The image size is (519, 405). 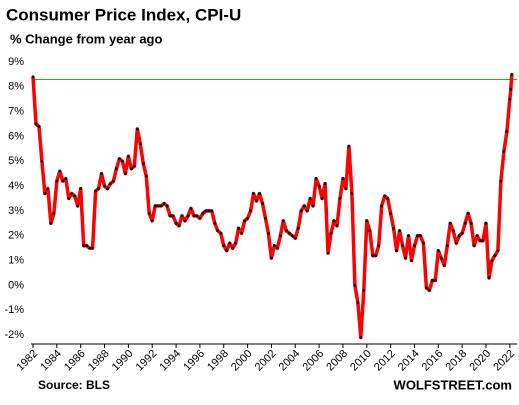 I want to click on x-tick-label: 2014, so click(x=409, y=361).